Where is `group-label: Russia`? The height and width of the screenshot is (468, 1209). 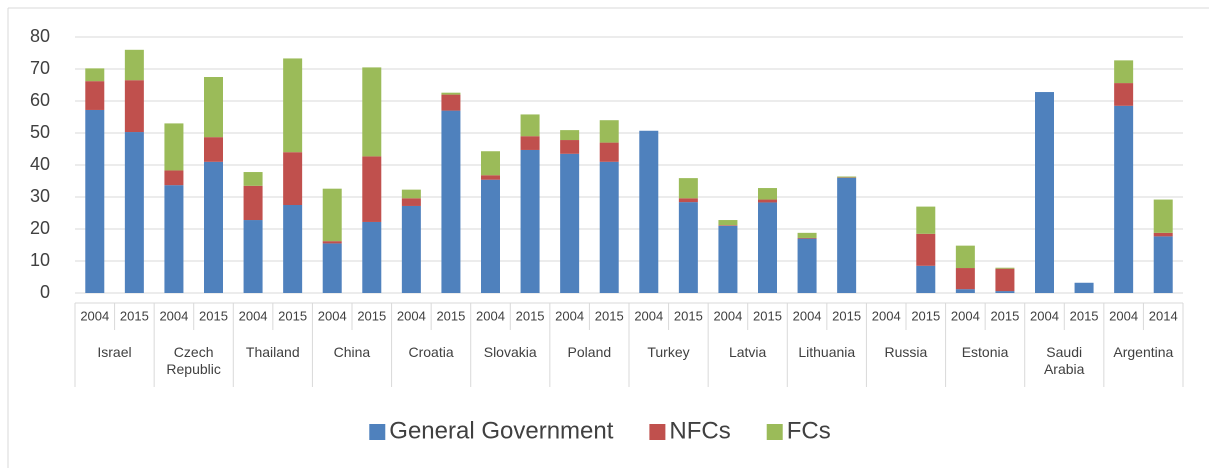
group-label: Russia is located at coordinates (906, 352).